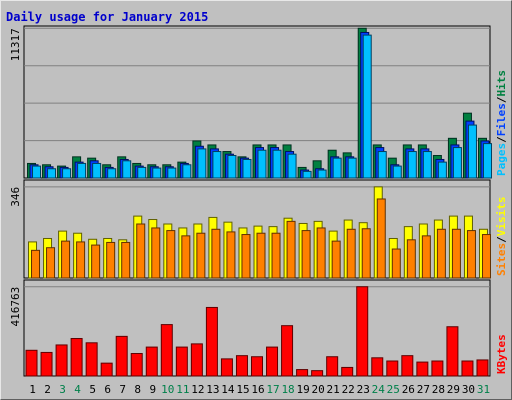 The height and width of the screenshot is (400, 512). What do you see at coordinates (15, 44) in the screenshot?
I see `y-max-label: 11317` at bounding box center [15, 44].